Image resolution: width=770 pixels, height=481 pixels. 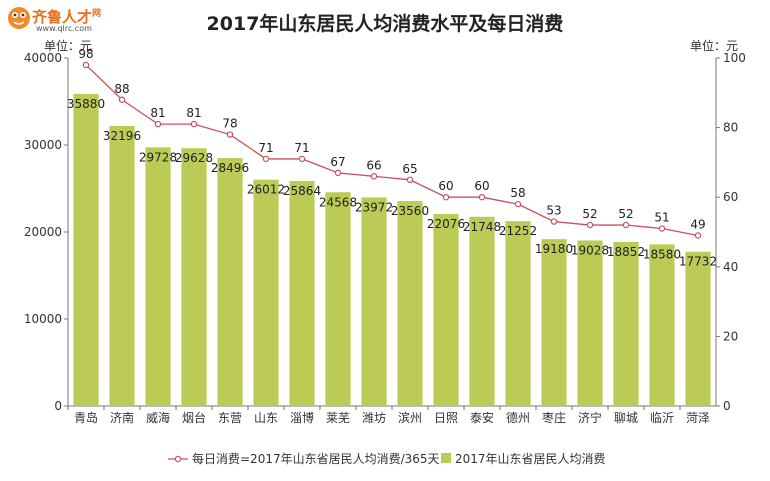 What do you see at coordinates (530, 459) in the screenshot?
I see `legend-bar-label: 2017年山东省居民人均消费` at bounding box center [530, 459].